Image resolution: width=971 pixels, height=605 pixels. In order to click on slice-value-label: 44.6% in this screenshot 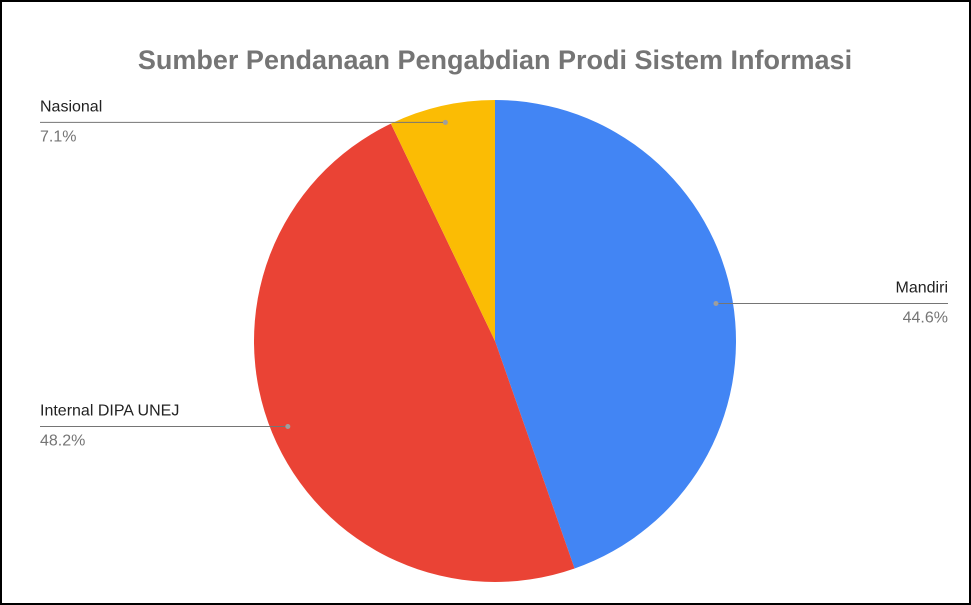, I will do `click(925, 318)`.